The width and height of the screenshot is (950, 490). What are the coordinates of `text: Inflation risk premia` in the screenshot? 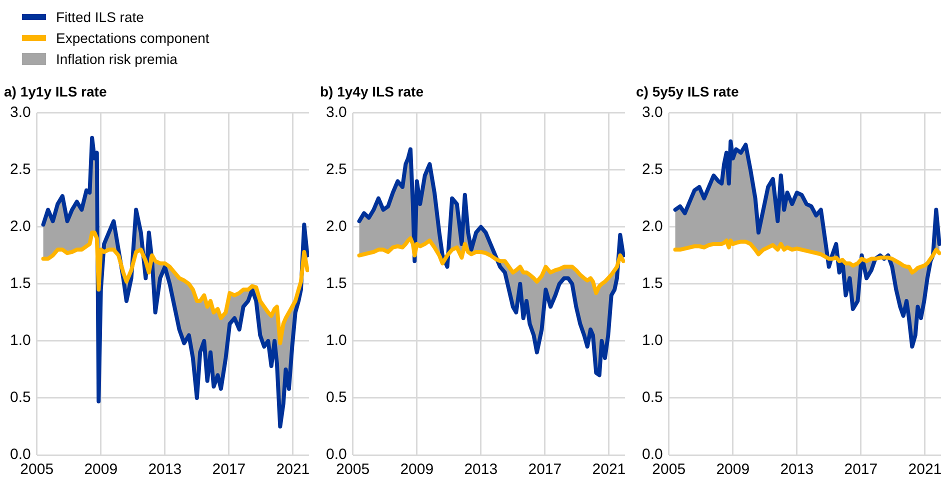 It's located at (117, 58).